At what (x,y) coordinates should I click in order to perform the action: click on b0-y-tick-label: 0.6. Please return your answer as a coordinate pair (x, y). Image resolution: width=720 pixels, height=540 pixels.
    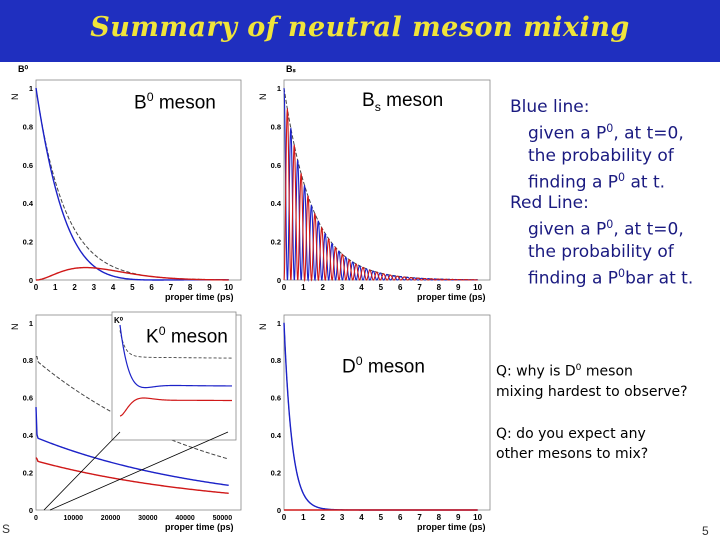
    Looking at the image, I should click on (28, 165).